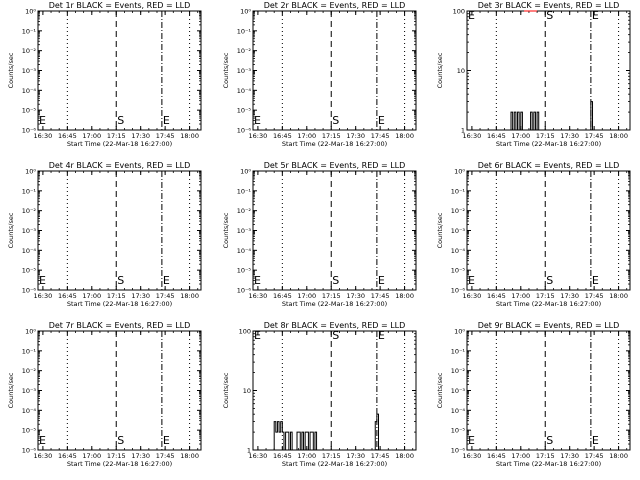  What do you see at coordinates (335, 325) in the screenshot?
I see `panel-title: Det 8r BLACK = Events, RED = LLD` at bounding box center [335, 325].